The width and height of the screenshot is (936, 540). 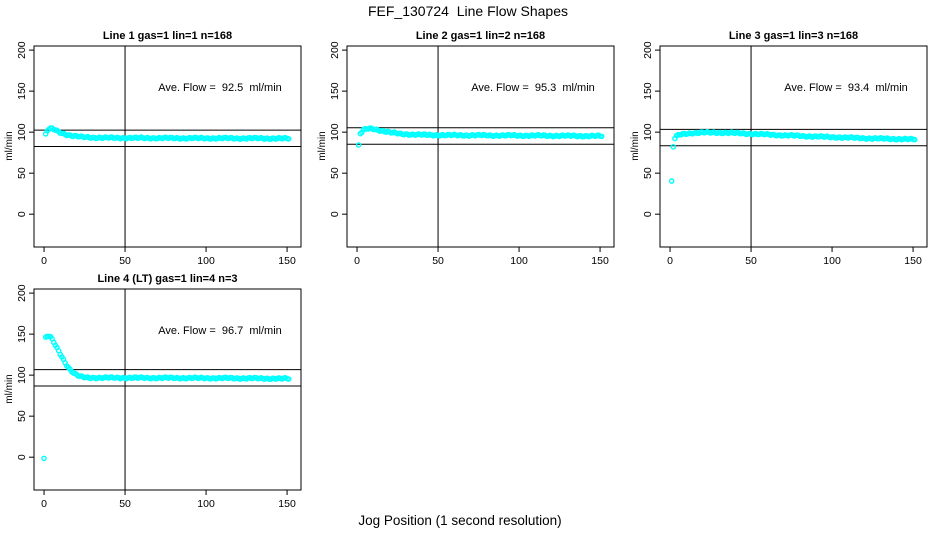 I want to click on panel-title-line-3: Line 3 gas=1 lin=3 n=168, so click(x=793, y=36).